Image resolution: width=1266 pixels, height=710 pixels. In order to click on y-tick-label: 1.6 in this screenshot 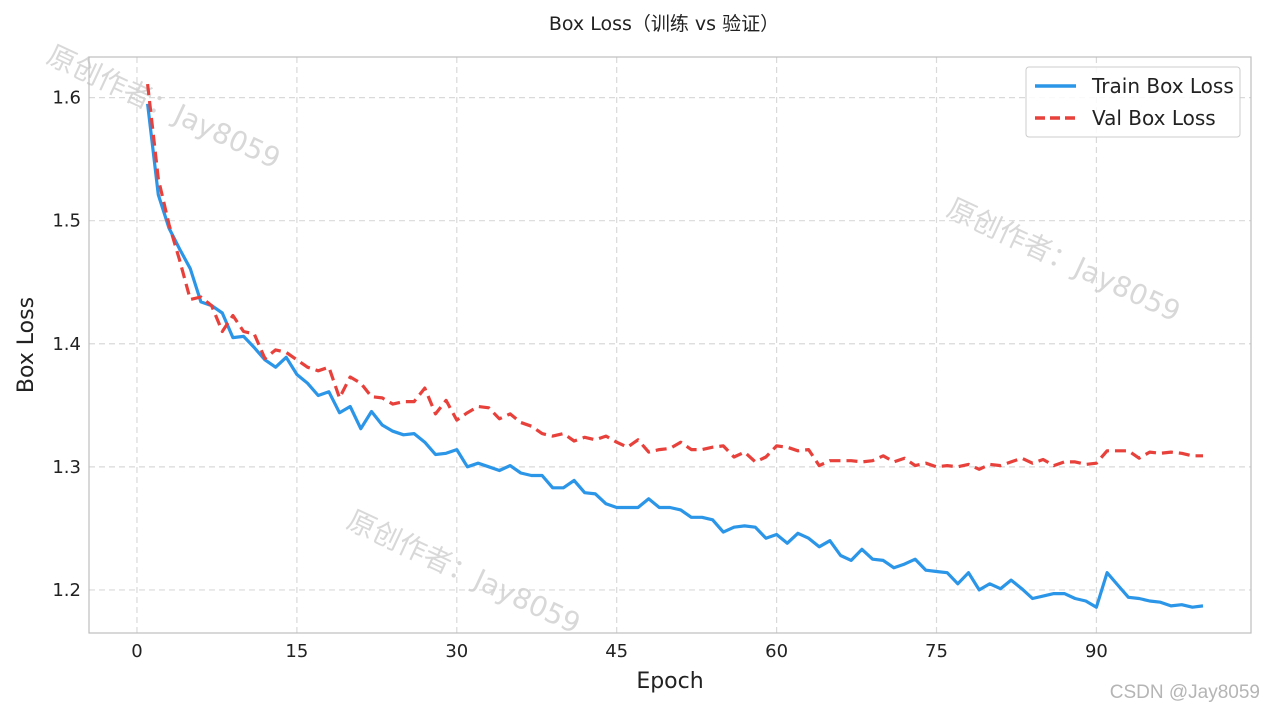, I will do `click(66, 98)`.